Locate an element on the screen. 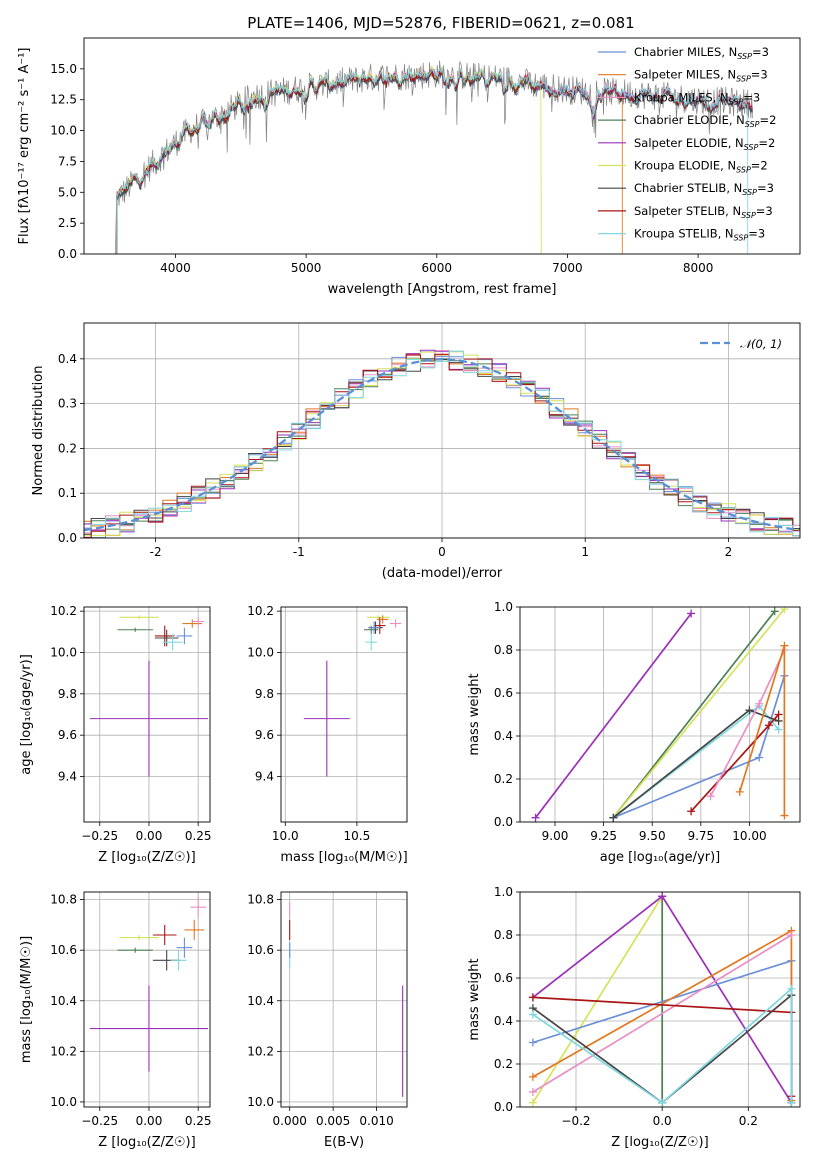 The height and width of the screenshot is (1170, 819). histogram-kroupa-stelib is located at coordinates (442, 443).